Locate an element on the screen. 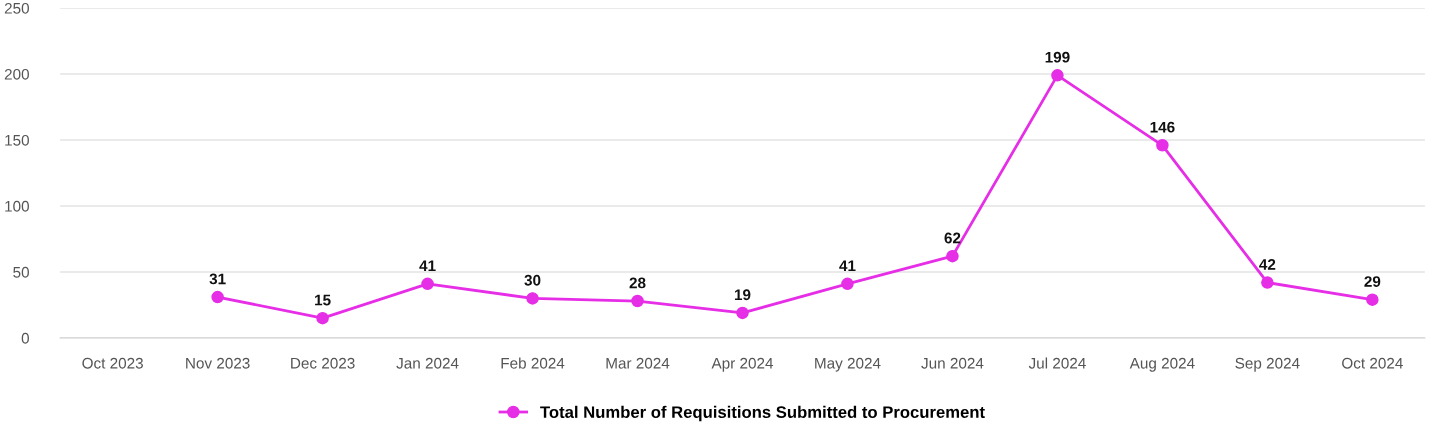 The width and height of the screenshot is (1432, 423). x-tick-label: Apr 2024 is located at coordinates (742, 364).